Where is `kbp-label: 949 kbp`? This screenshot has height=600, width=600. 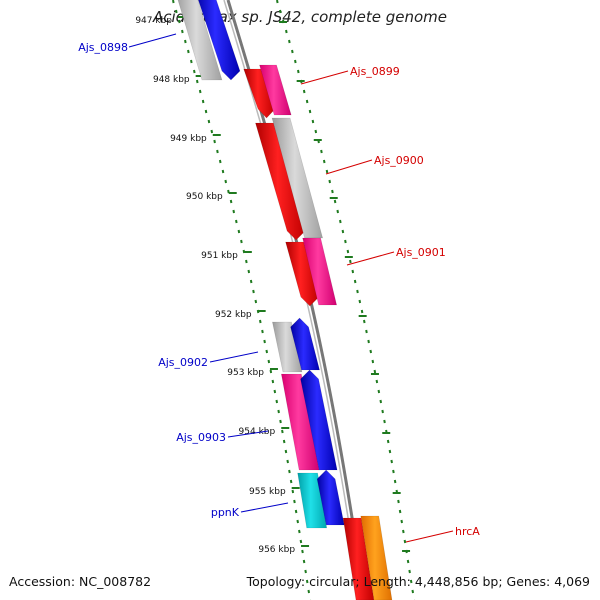
kbp-label: 949 kbp is located at coordinates (188, 139).